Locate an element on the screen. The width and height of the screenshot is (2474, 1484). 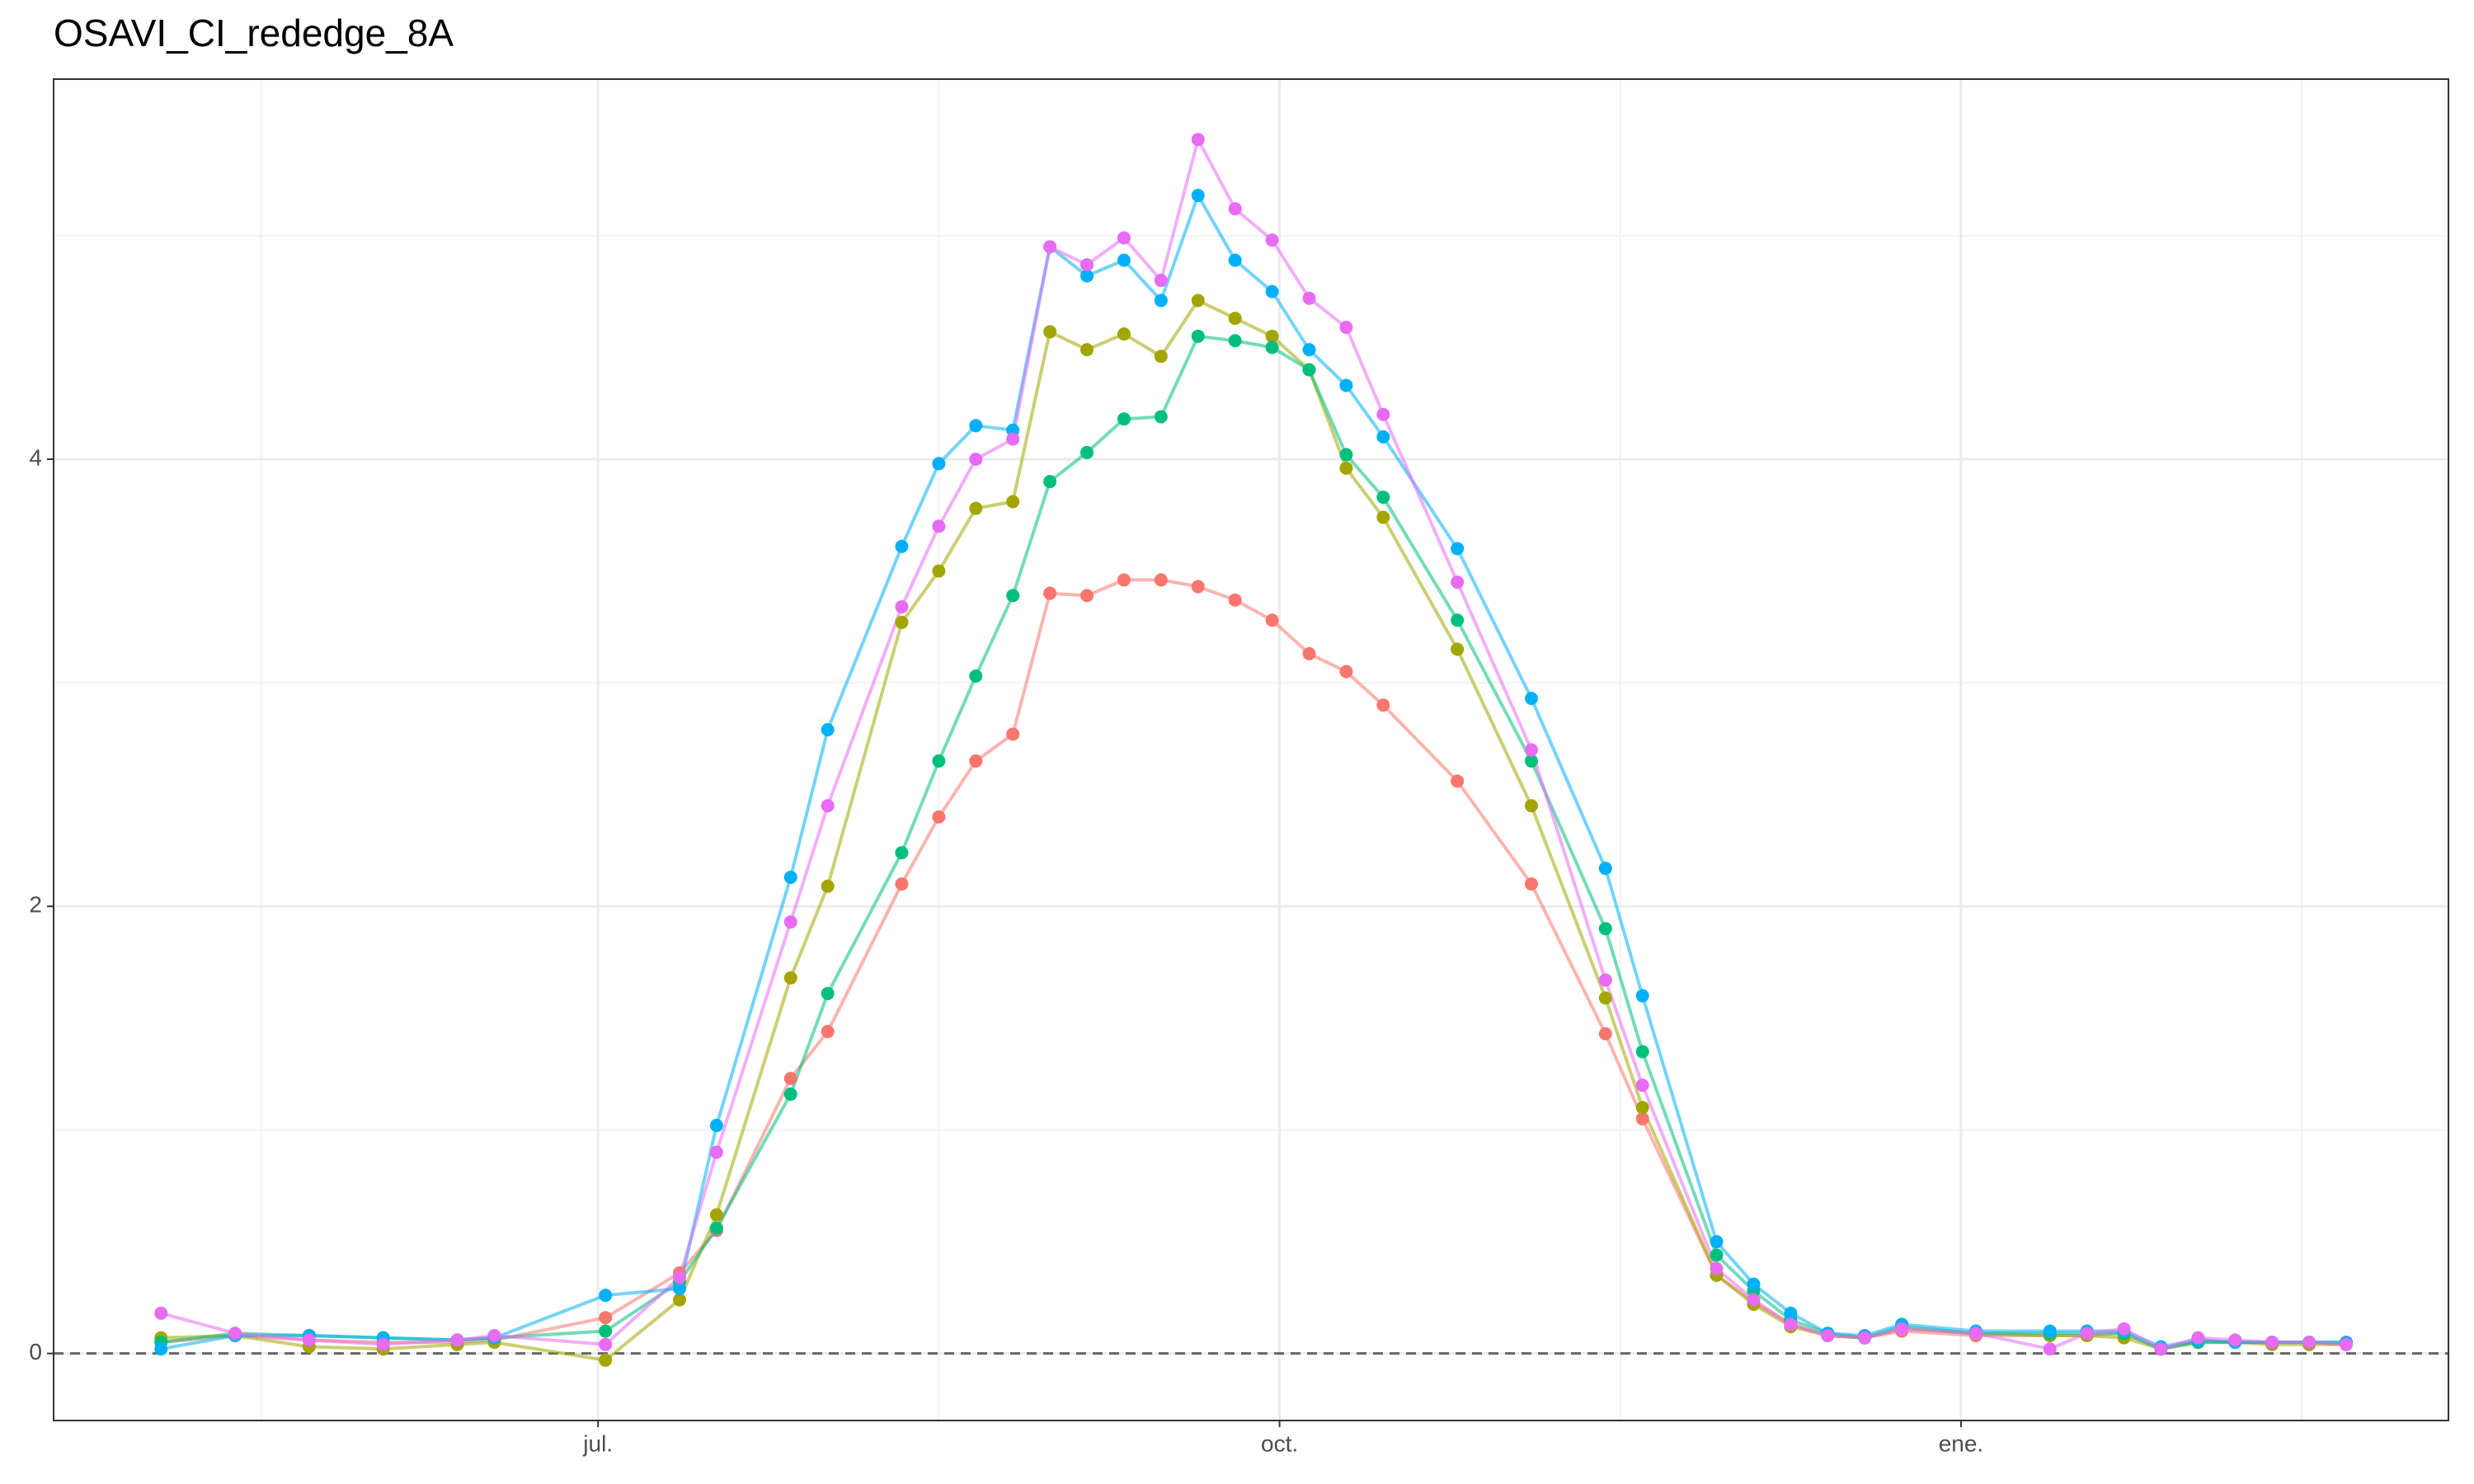
x-tick-label: ene. is located at coordinates (1961, 1443).